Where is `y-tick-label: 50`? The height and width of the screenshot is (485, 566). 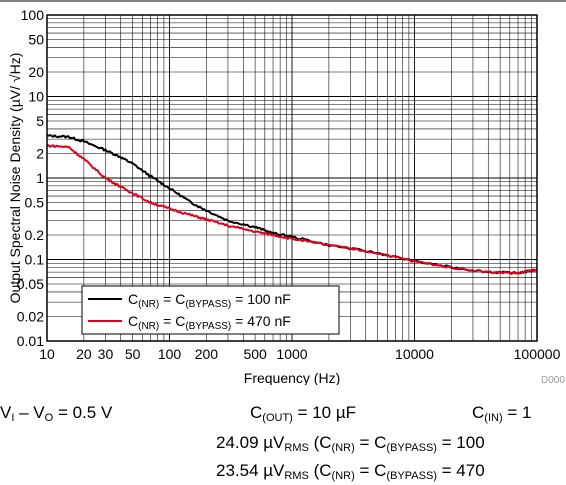 y-tick-label: 50 is located at coordinates (36, 40).